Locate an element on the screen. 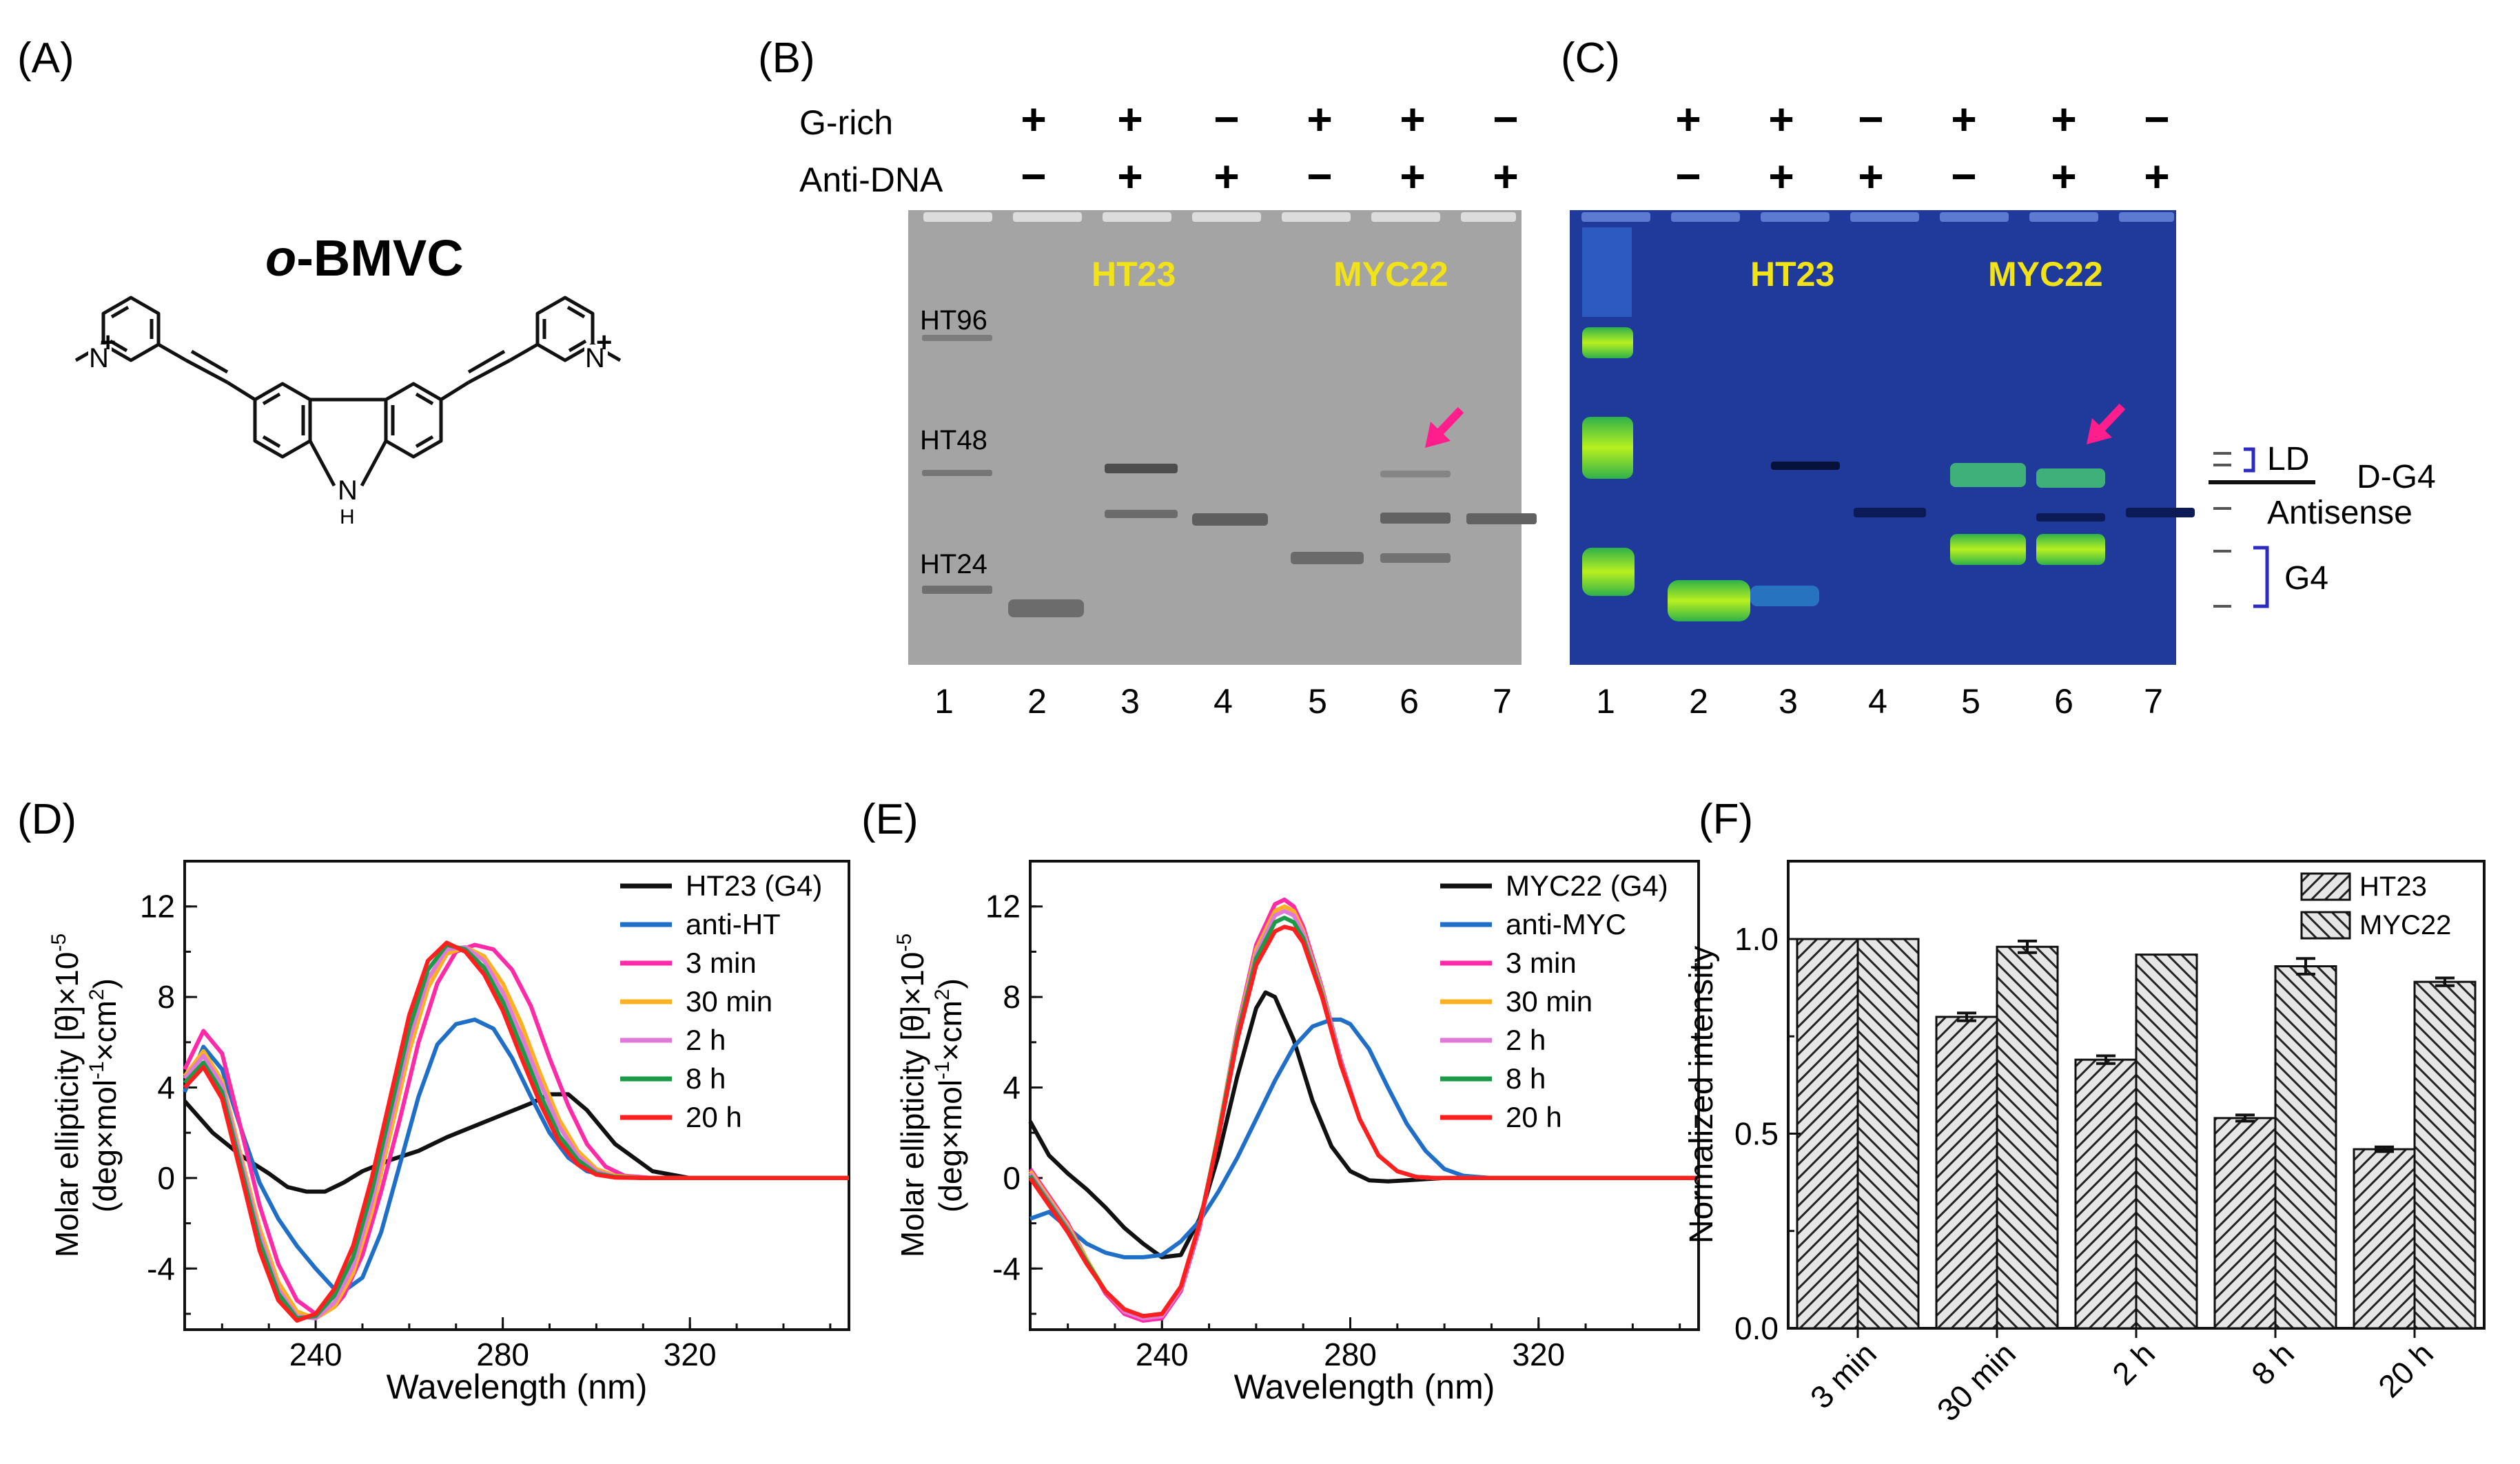 The height and width of the screenshot is (1464, 2520). x-tick-label: 320 is located at coordinates (690, 1355).